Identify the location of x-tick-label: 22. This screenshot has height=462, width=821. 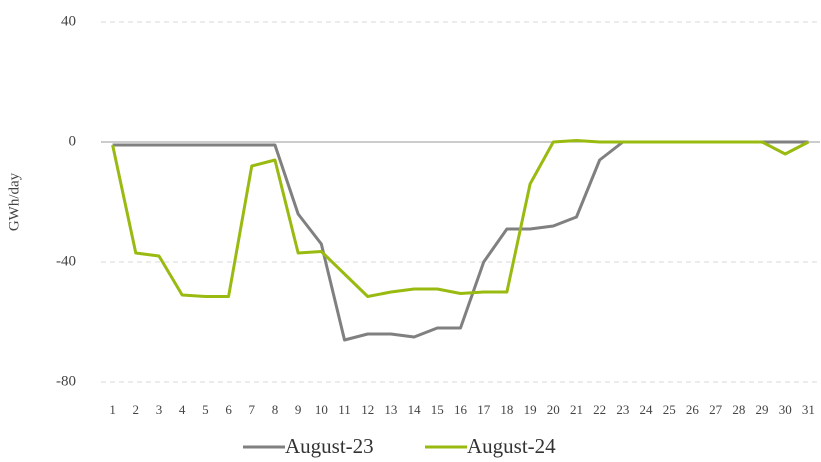
(599, 409).